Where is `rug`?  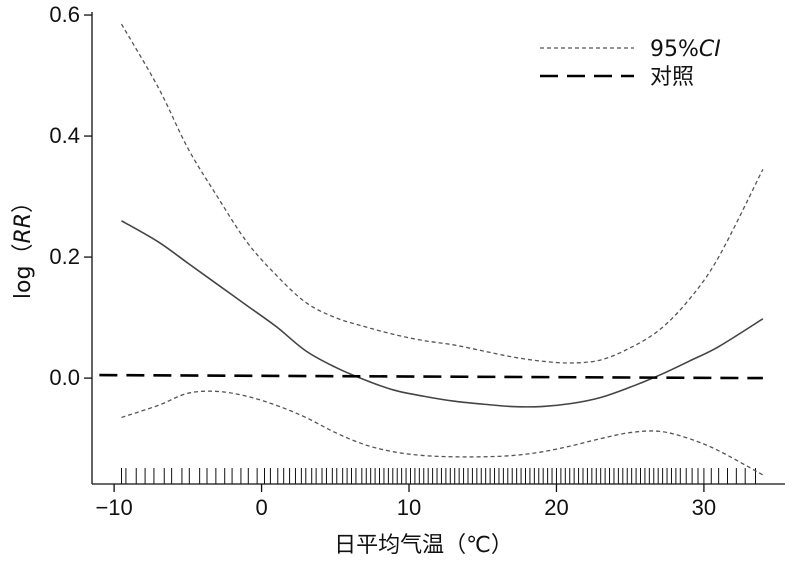 rug is located at coordinates (438, 476).